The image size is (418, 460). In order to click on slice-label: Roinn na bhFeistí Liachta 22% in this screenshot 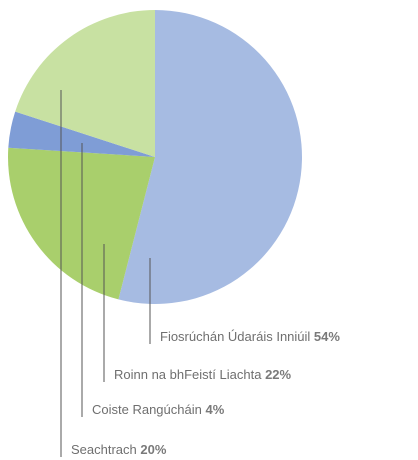, I will do `click(203, 374)`.